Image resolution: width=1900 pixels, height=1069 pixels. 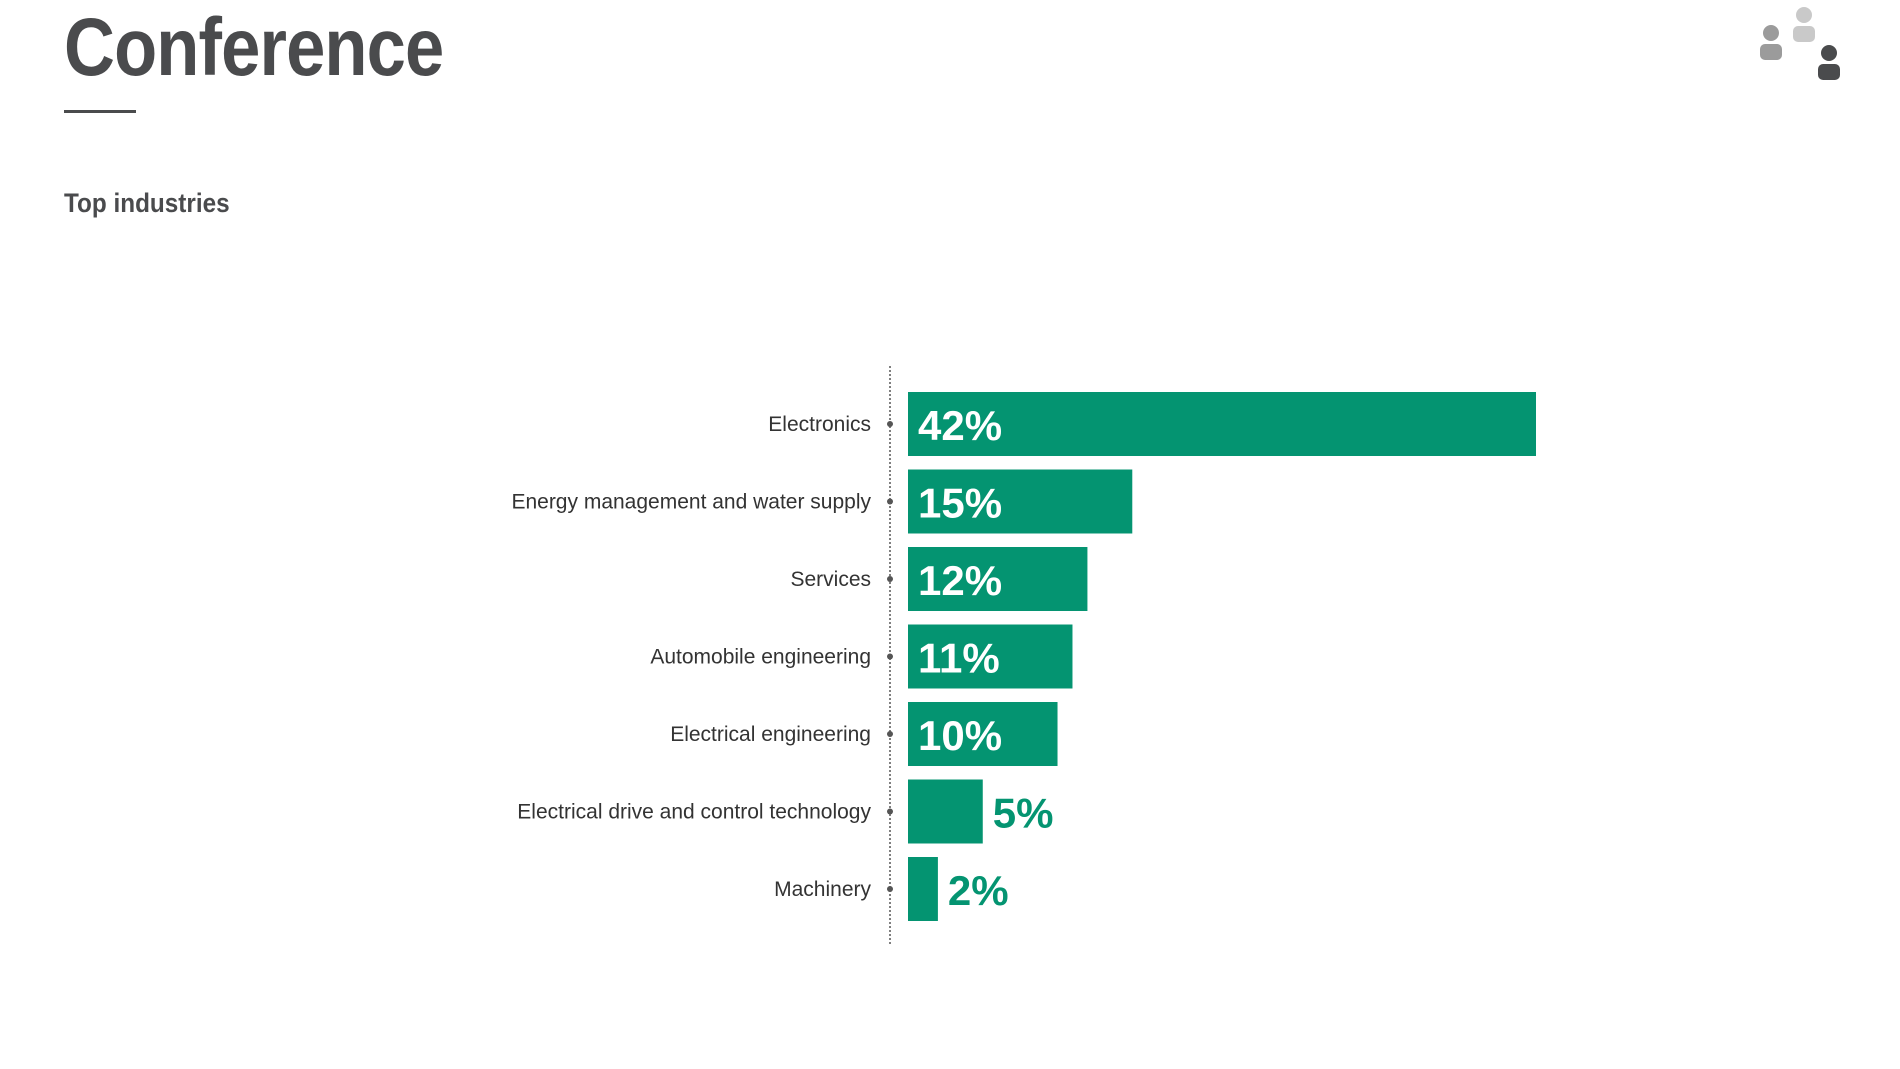 What do you see at coordinates (960, 503) in the screenshot?
I see `data-label: 15%` at bounding box center [960, 503].